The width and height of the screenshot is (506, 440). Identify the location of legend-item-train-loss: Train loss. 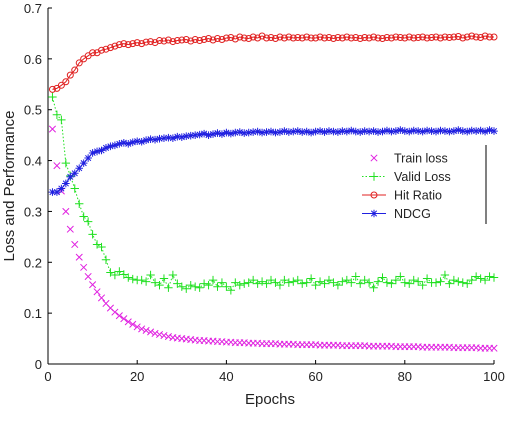
(409, 159).